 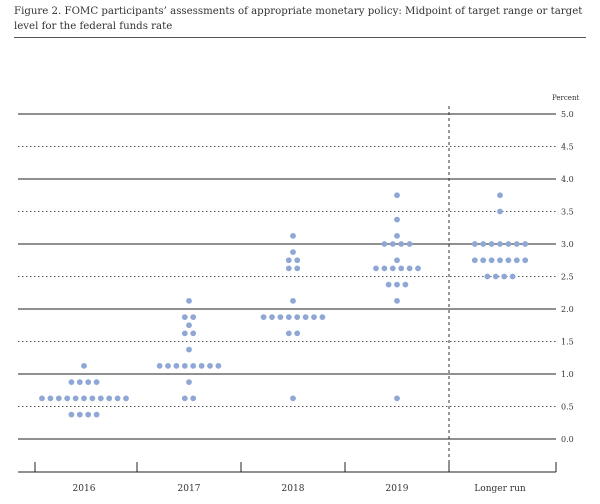 I want to click on x-category-label: Longer run, so click(x=500, y=489).